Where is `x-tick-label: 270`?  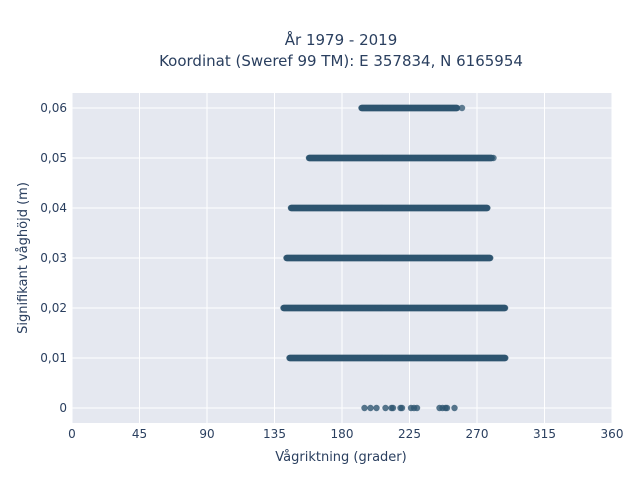 x-tick-label: 270 is located at coordinates (477, 434).